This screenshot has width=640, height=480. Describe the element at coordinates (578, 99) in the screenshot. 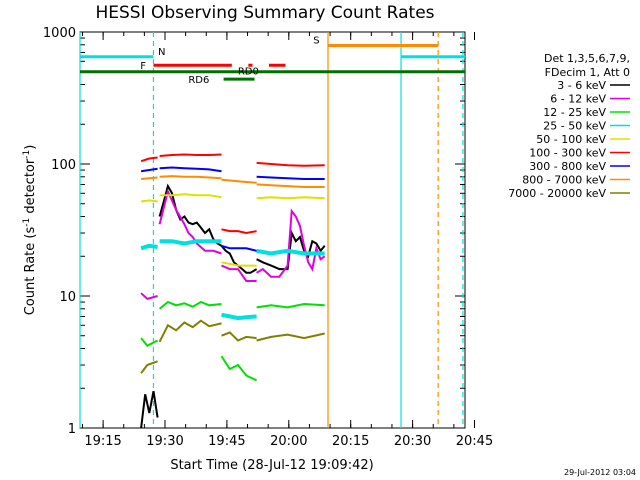

I see `legend-entry-label: 6 - 12 keV` at that location.